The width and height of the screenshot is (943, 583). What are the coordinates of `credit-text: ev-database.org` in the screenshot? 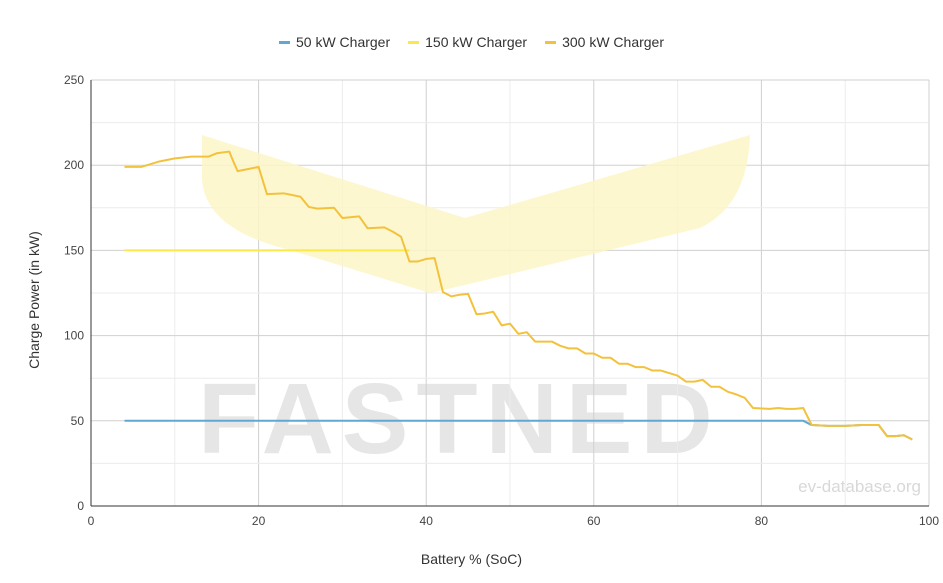 It's located at (859, 486).